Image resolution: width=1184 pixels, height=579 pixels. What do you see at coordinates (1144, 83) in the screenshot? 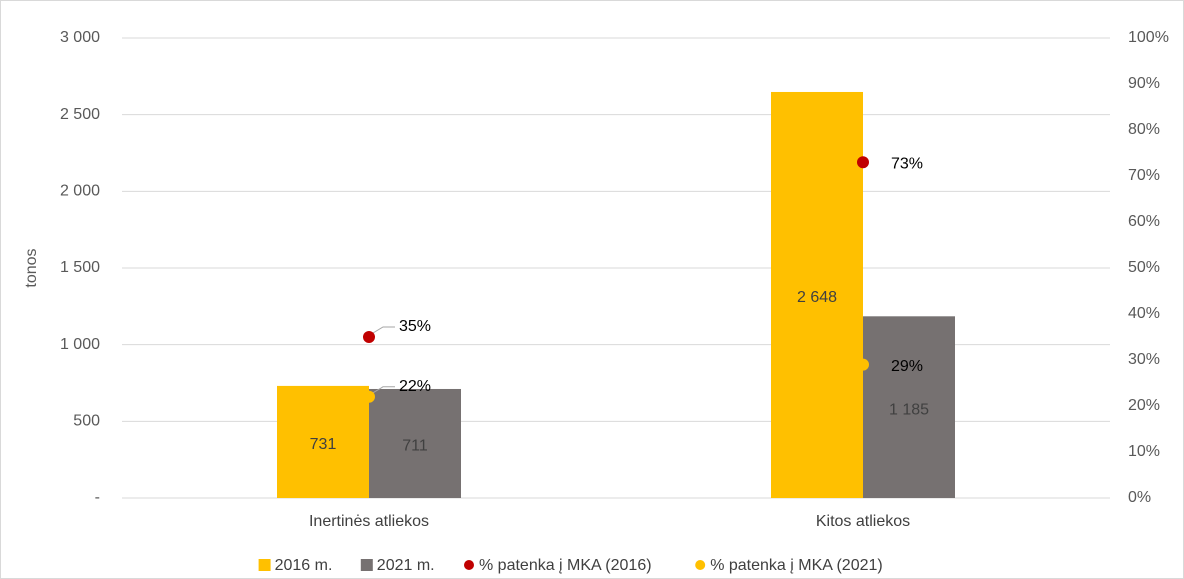
I see `y2-tick-label: 90%` at bounding box center [1144, 83].